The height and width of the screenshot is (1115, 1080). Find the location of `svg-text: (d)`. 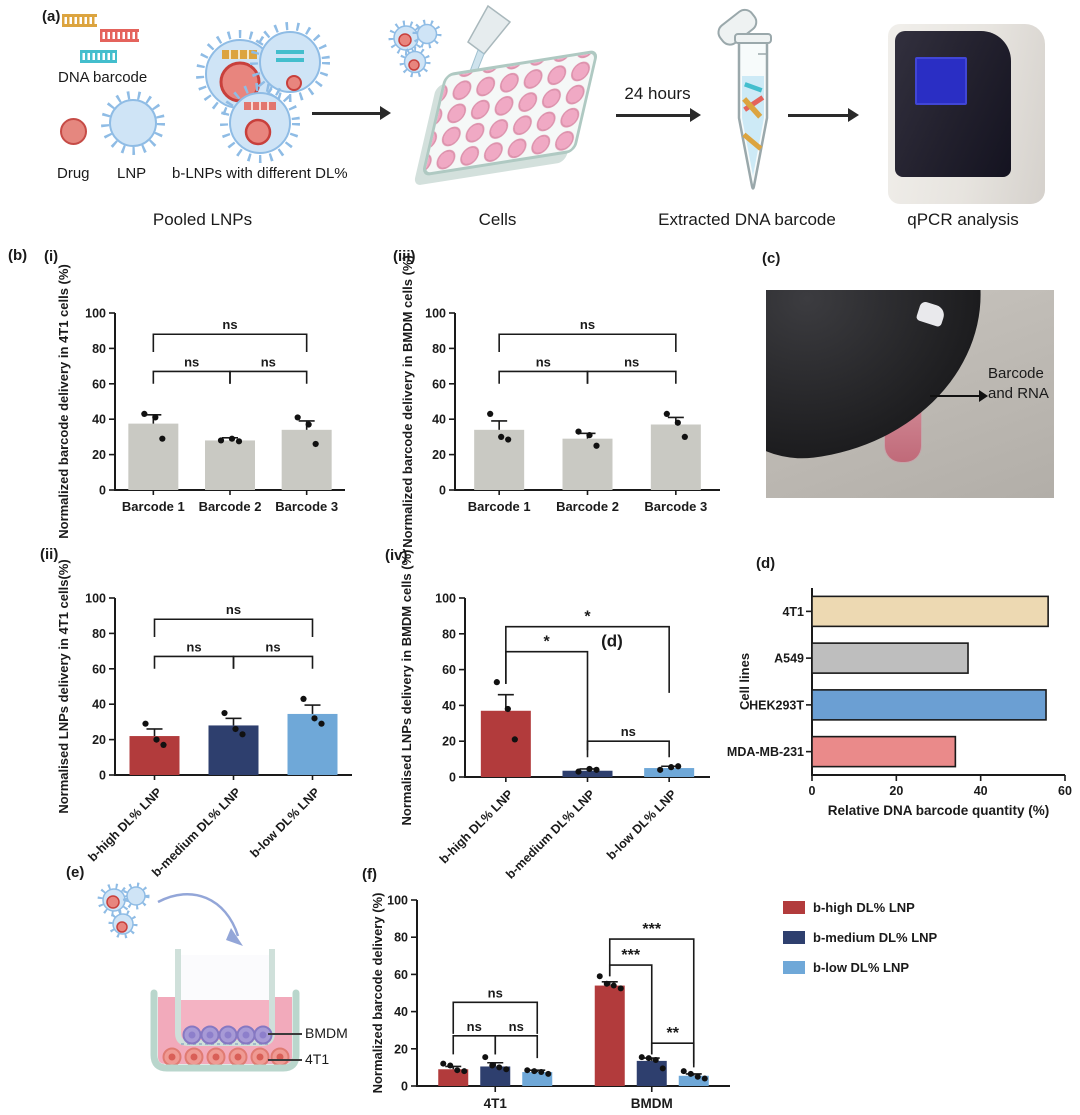

svg-text: (d) is located at coordinates (612, 640).